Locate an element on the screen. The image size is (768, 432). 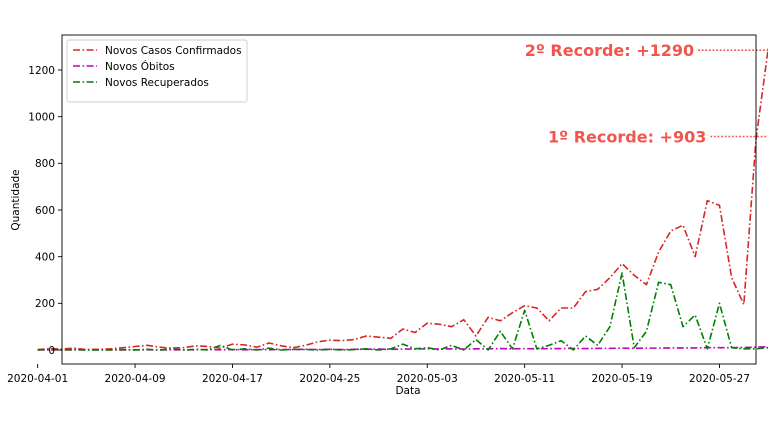
x-tick-label: 2020-05-03 is located at coordinates (427, 379).